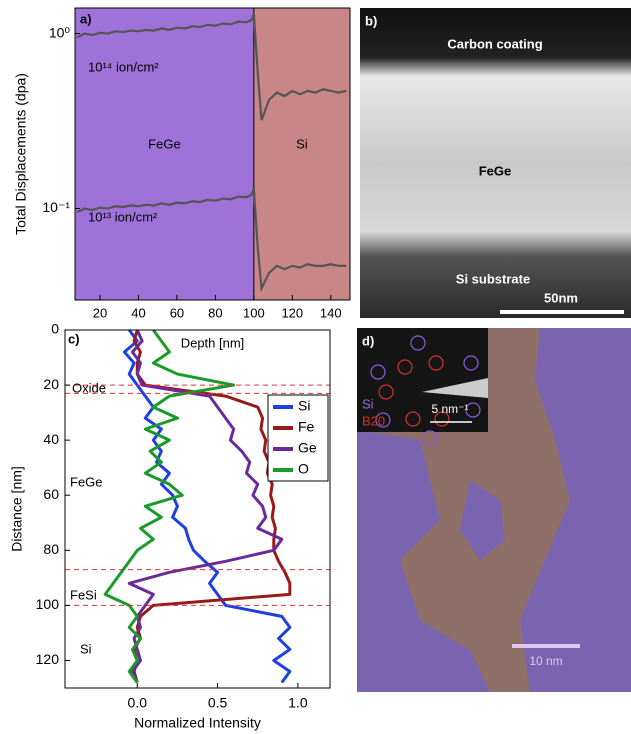 This screenshot has width=631, height=734. What do you see at coordinates (449, 409) in the screenshot?
I see `scale-bar-label: 5 nm⁻¹` at bounding box center [449, 409].